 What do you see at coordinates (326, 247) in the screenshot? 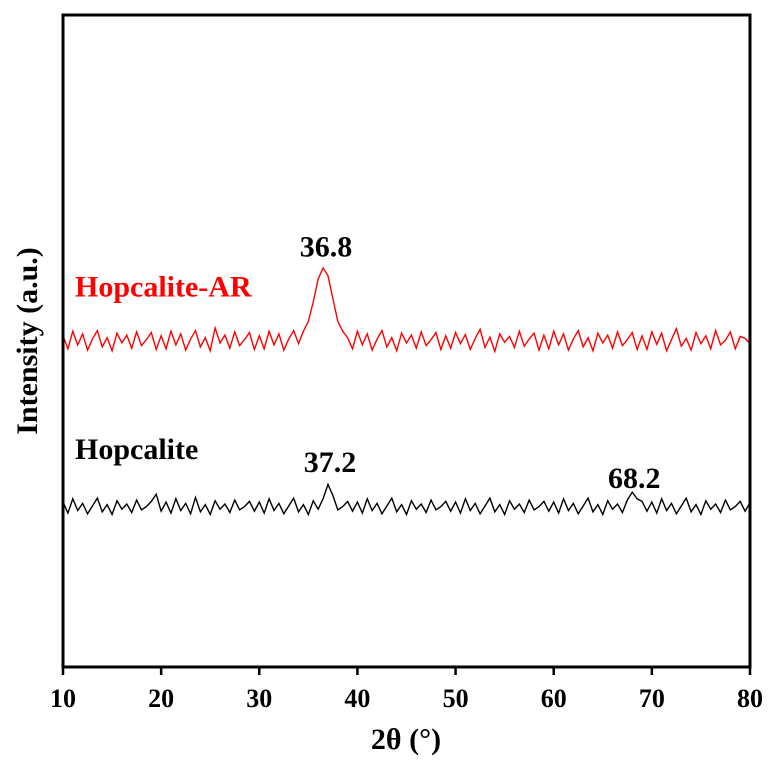
I see `peak-annotation: 36.8` at bounding box center [326, 247].